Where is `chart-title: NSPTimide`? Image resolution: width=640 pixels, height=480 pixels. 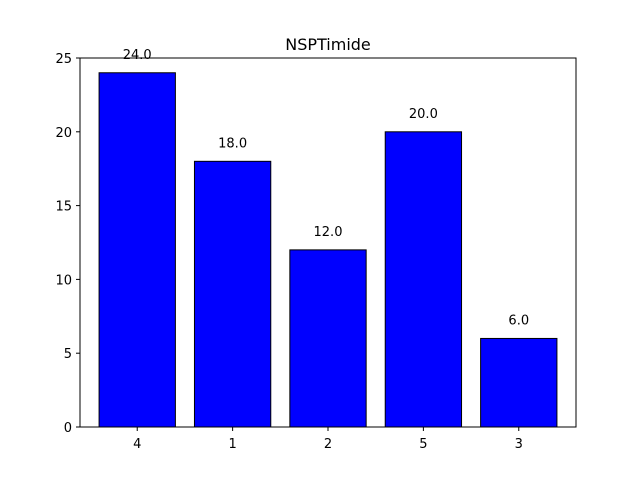
chart-title: NSPTimide is located at coordinates (328, 44).